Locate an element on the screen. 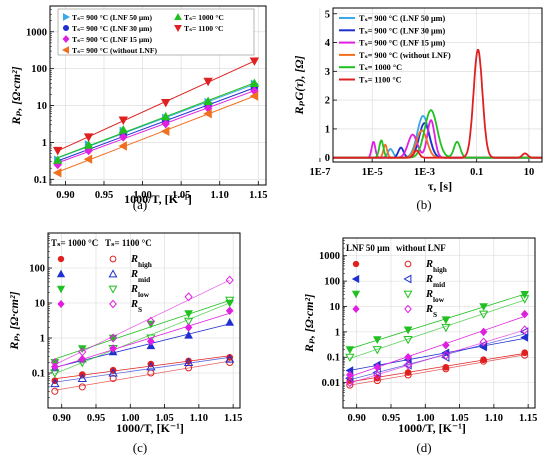 This screenshot has height=469, width=550. legend-header: LNF 50 μm is located at coordinates (368, 248).